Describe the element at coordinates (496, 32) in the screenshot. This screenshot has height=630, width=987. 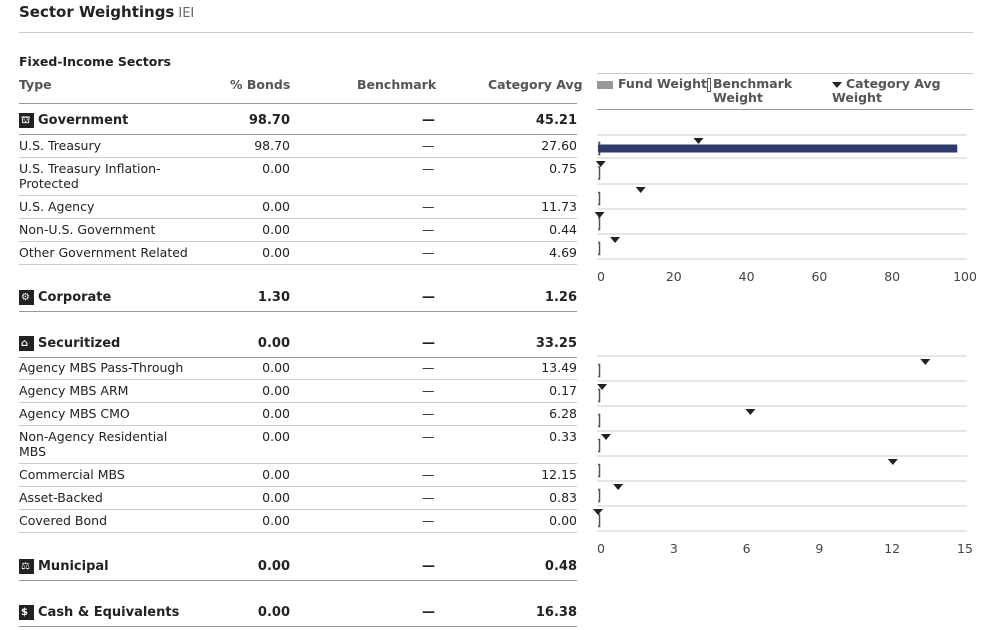
I see `title-divider` at that location.